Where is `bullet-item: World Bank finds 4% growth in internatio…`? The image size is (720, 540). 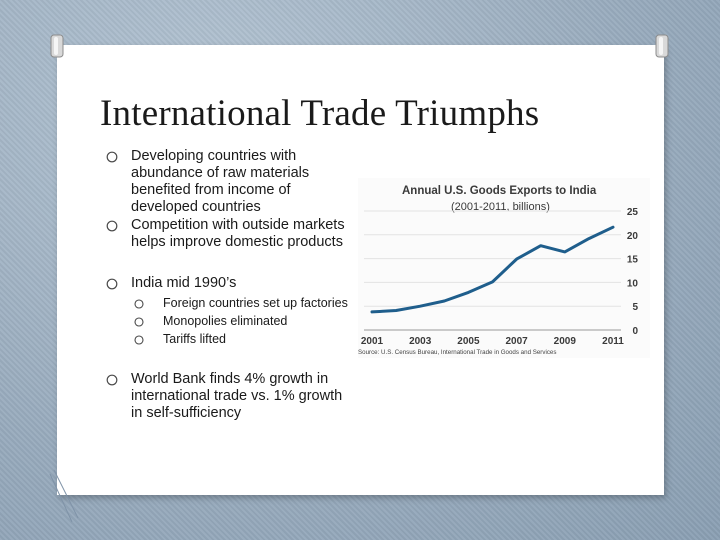 bullet-item: World Bank finds 4% growth in internatio… is located at coordinates (231, 396).